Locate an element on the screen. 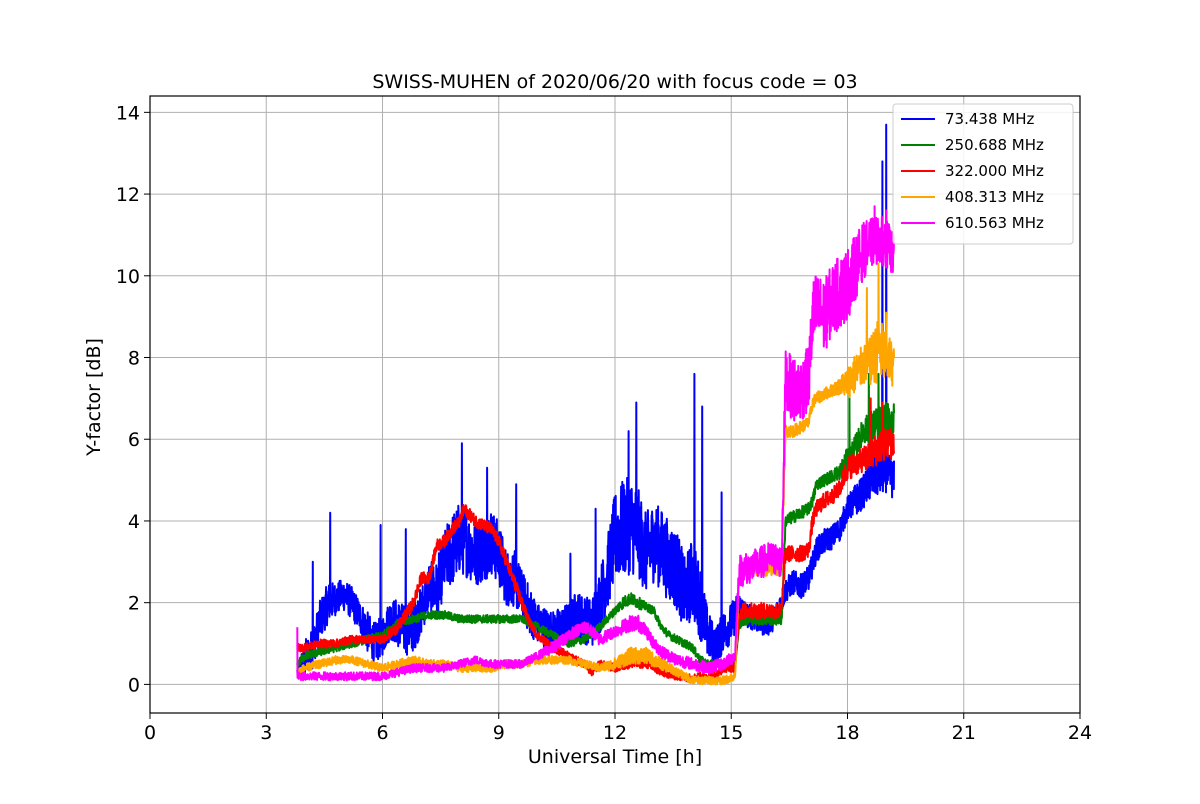  y-tick-label: 12 is located at coordinates (128, 195).